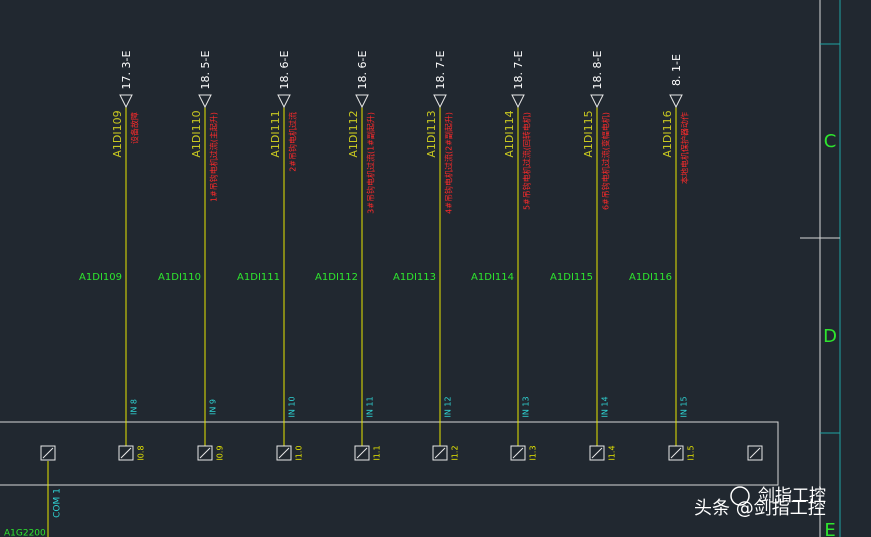 This screenshot has height=537, width=871. Describe the element at coordinates (377, 452) in the screenshot. I see `address-label: I1.1` at that location.